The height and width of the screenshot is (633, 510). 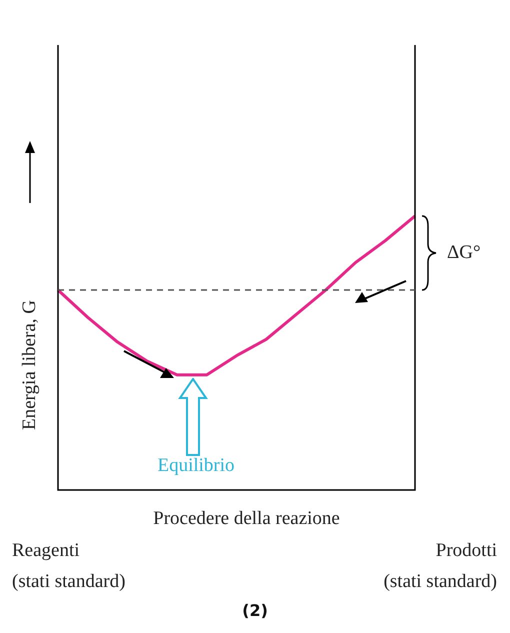 I want to click on text: Reagenti (stati standard), so click(x=69, y=566).